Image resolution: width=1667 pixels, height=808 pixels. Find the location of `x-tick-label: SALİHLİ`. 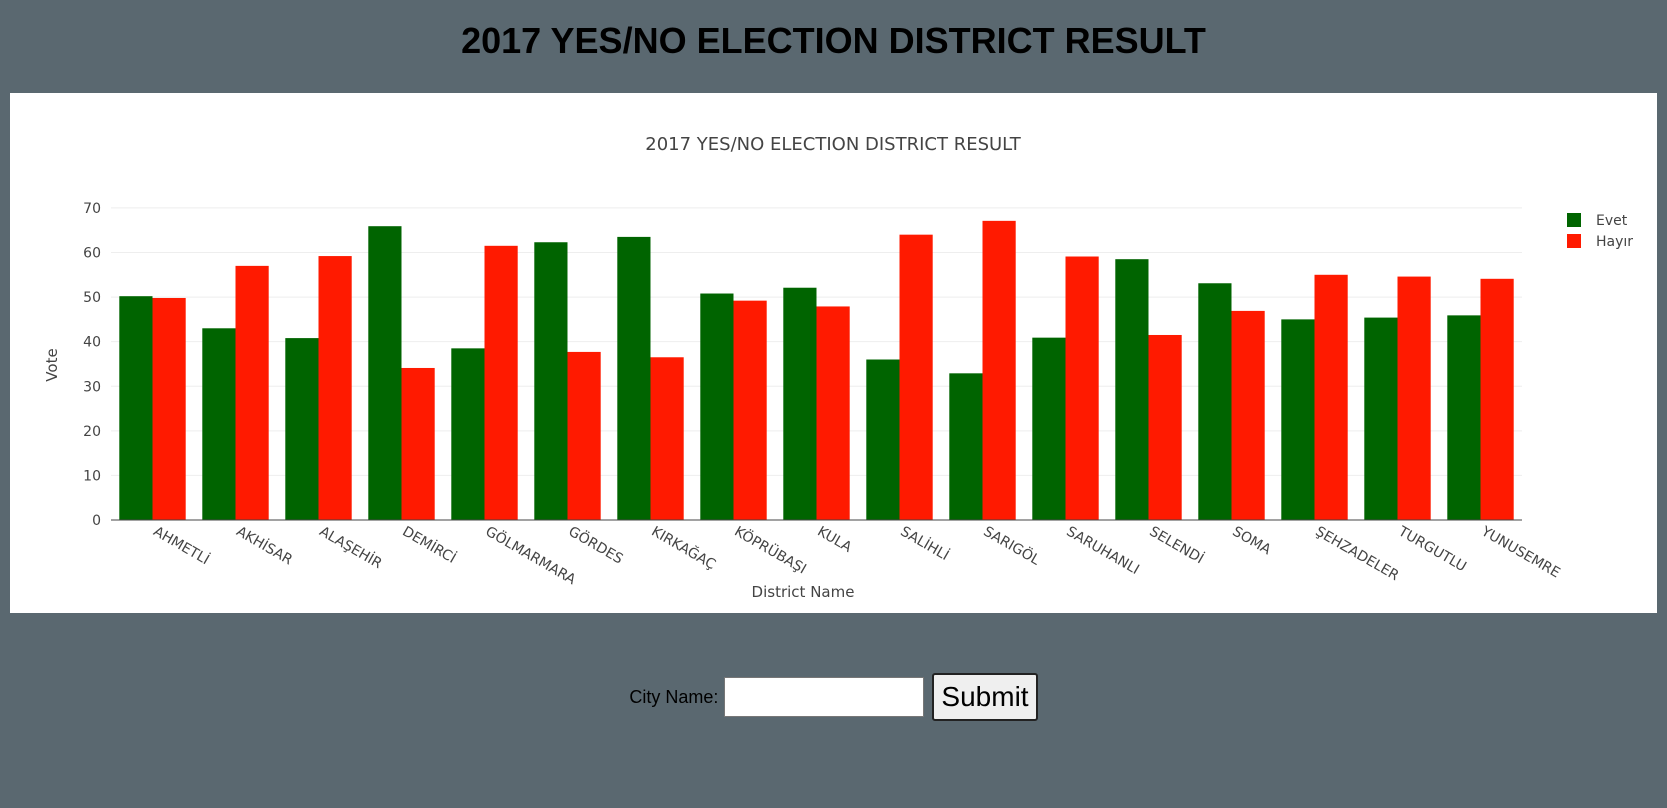

x-tick-label: SALİHLİ is located at coordinates (925, 543).